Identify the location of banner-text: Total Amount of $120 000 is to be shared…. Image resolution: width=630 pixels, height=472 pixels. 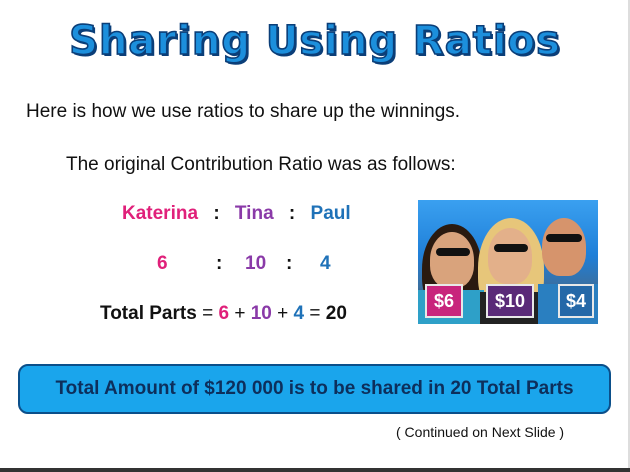
(314, 388).